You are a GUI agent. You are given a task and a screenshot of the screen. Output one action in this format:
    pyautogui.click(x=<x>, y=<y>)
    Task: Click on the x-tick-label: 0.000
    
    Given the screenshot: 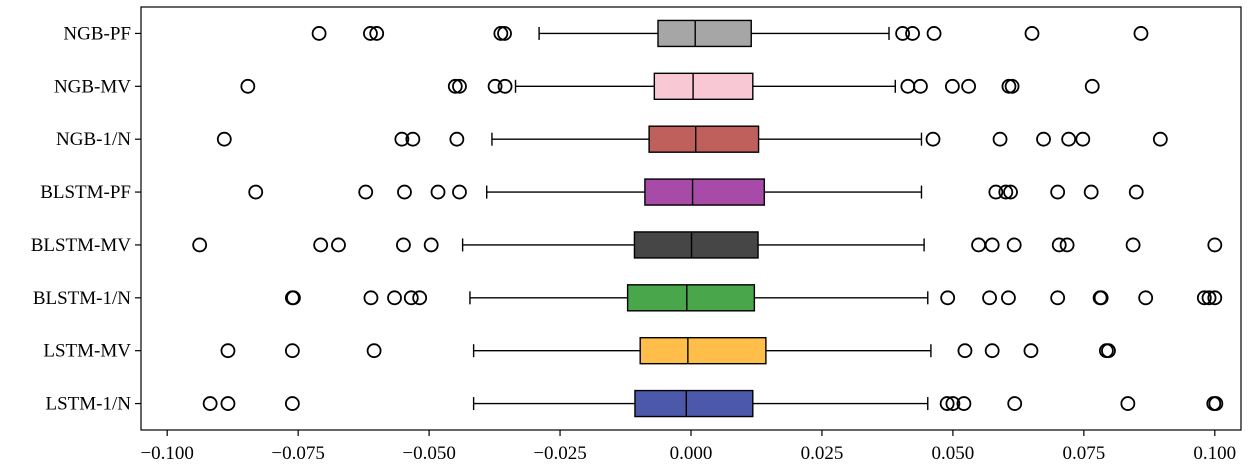 What is the action you would take?
    pyautogui.click(x=691, y=453)
    